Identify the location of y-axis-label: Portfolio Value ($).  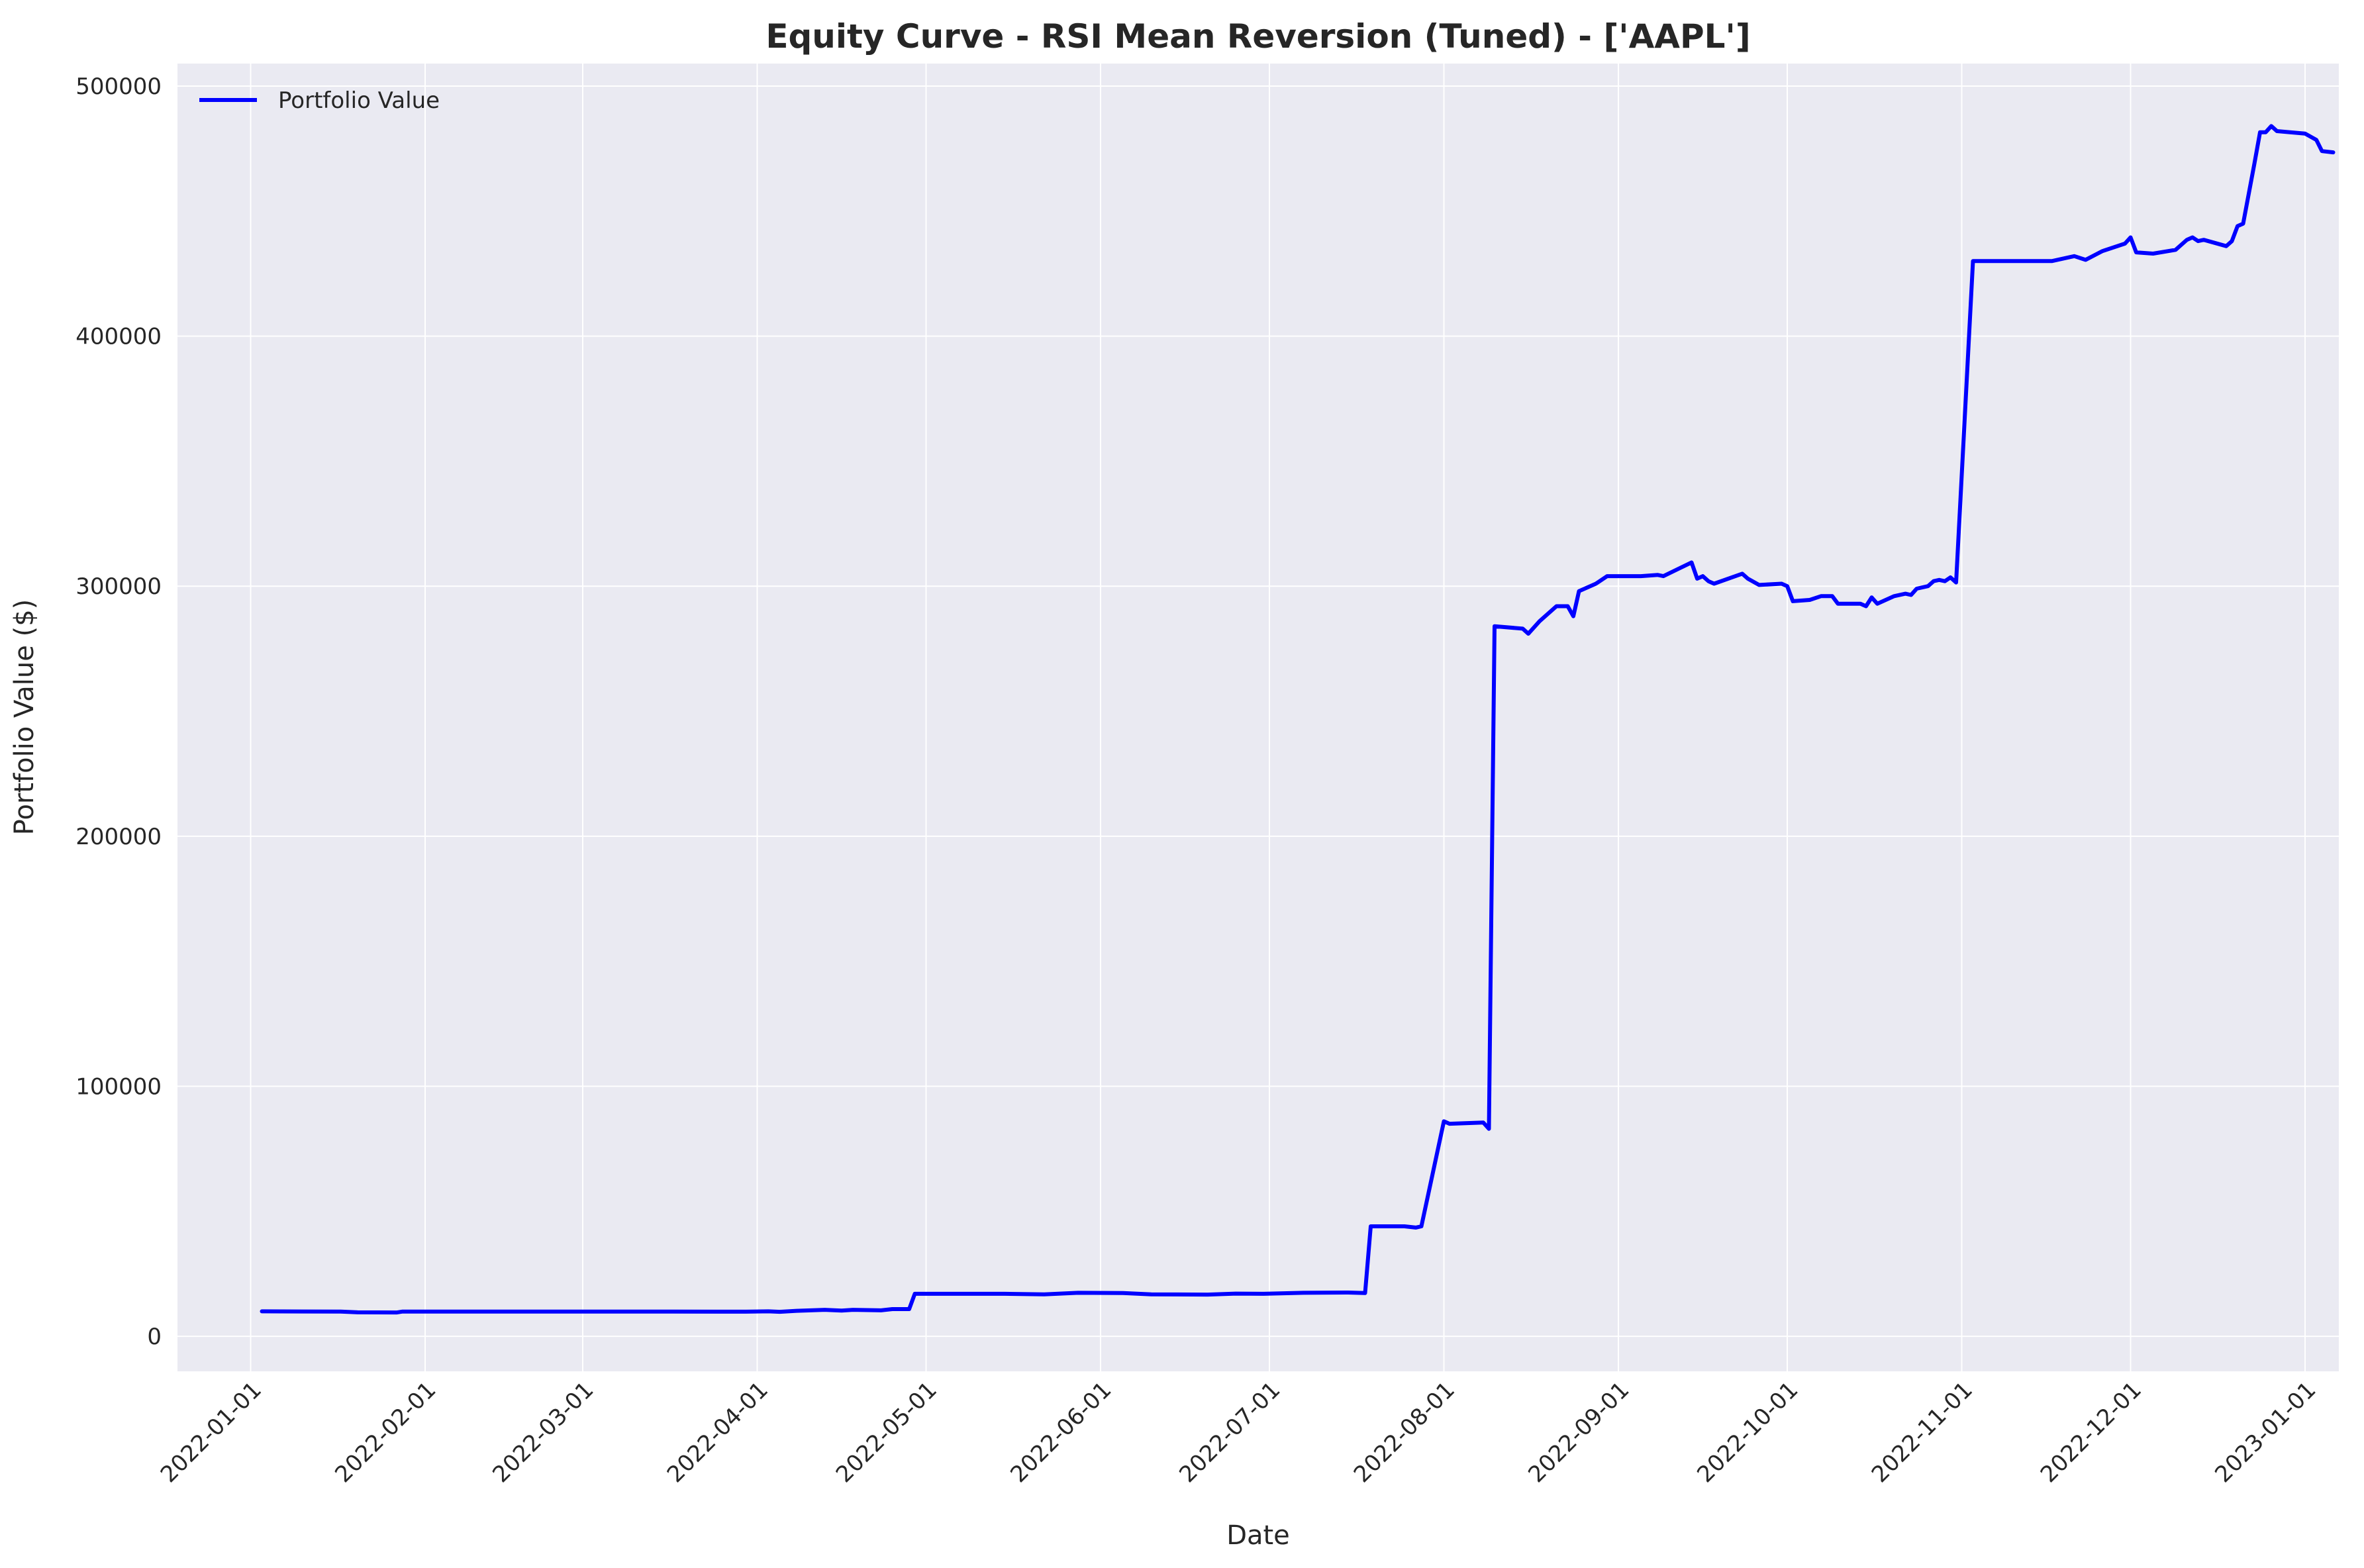
(24, 717).